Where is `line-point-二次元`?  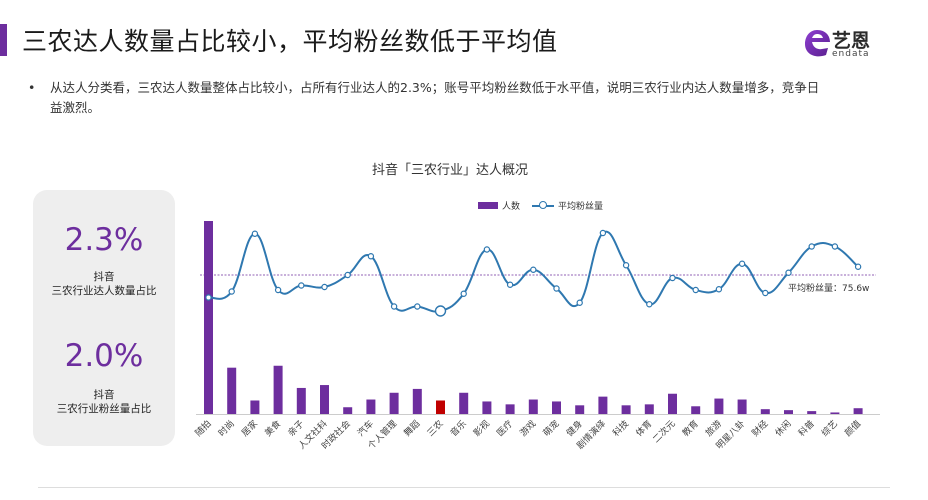
line-point-二次元 is located at coordinates (672, 278).